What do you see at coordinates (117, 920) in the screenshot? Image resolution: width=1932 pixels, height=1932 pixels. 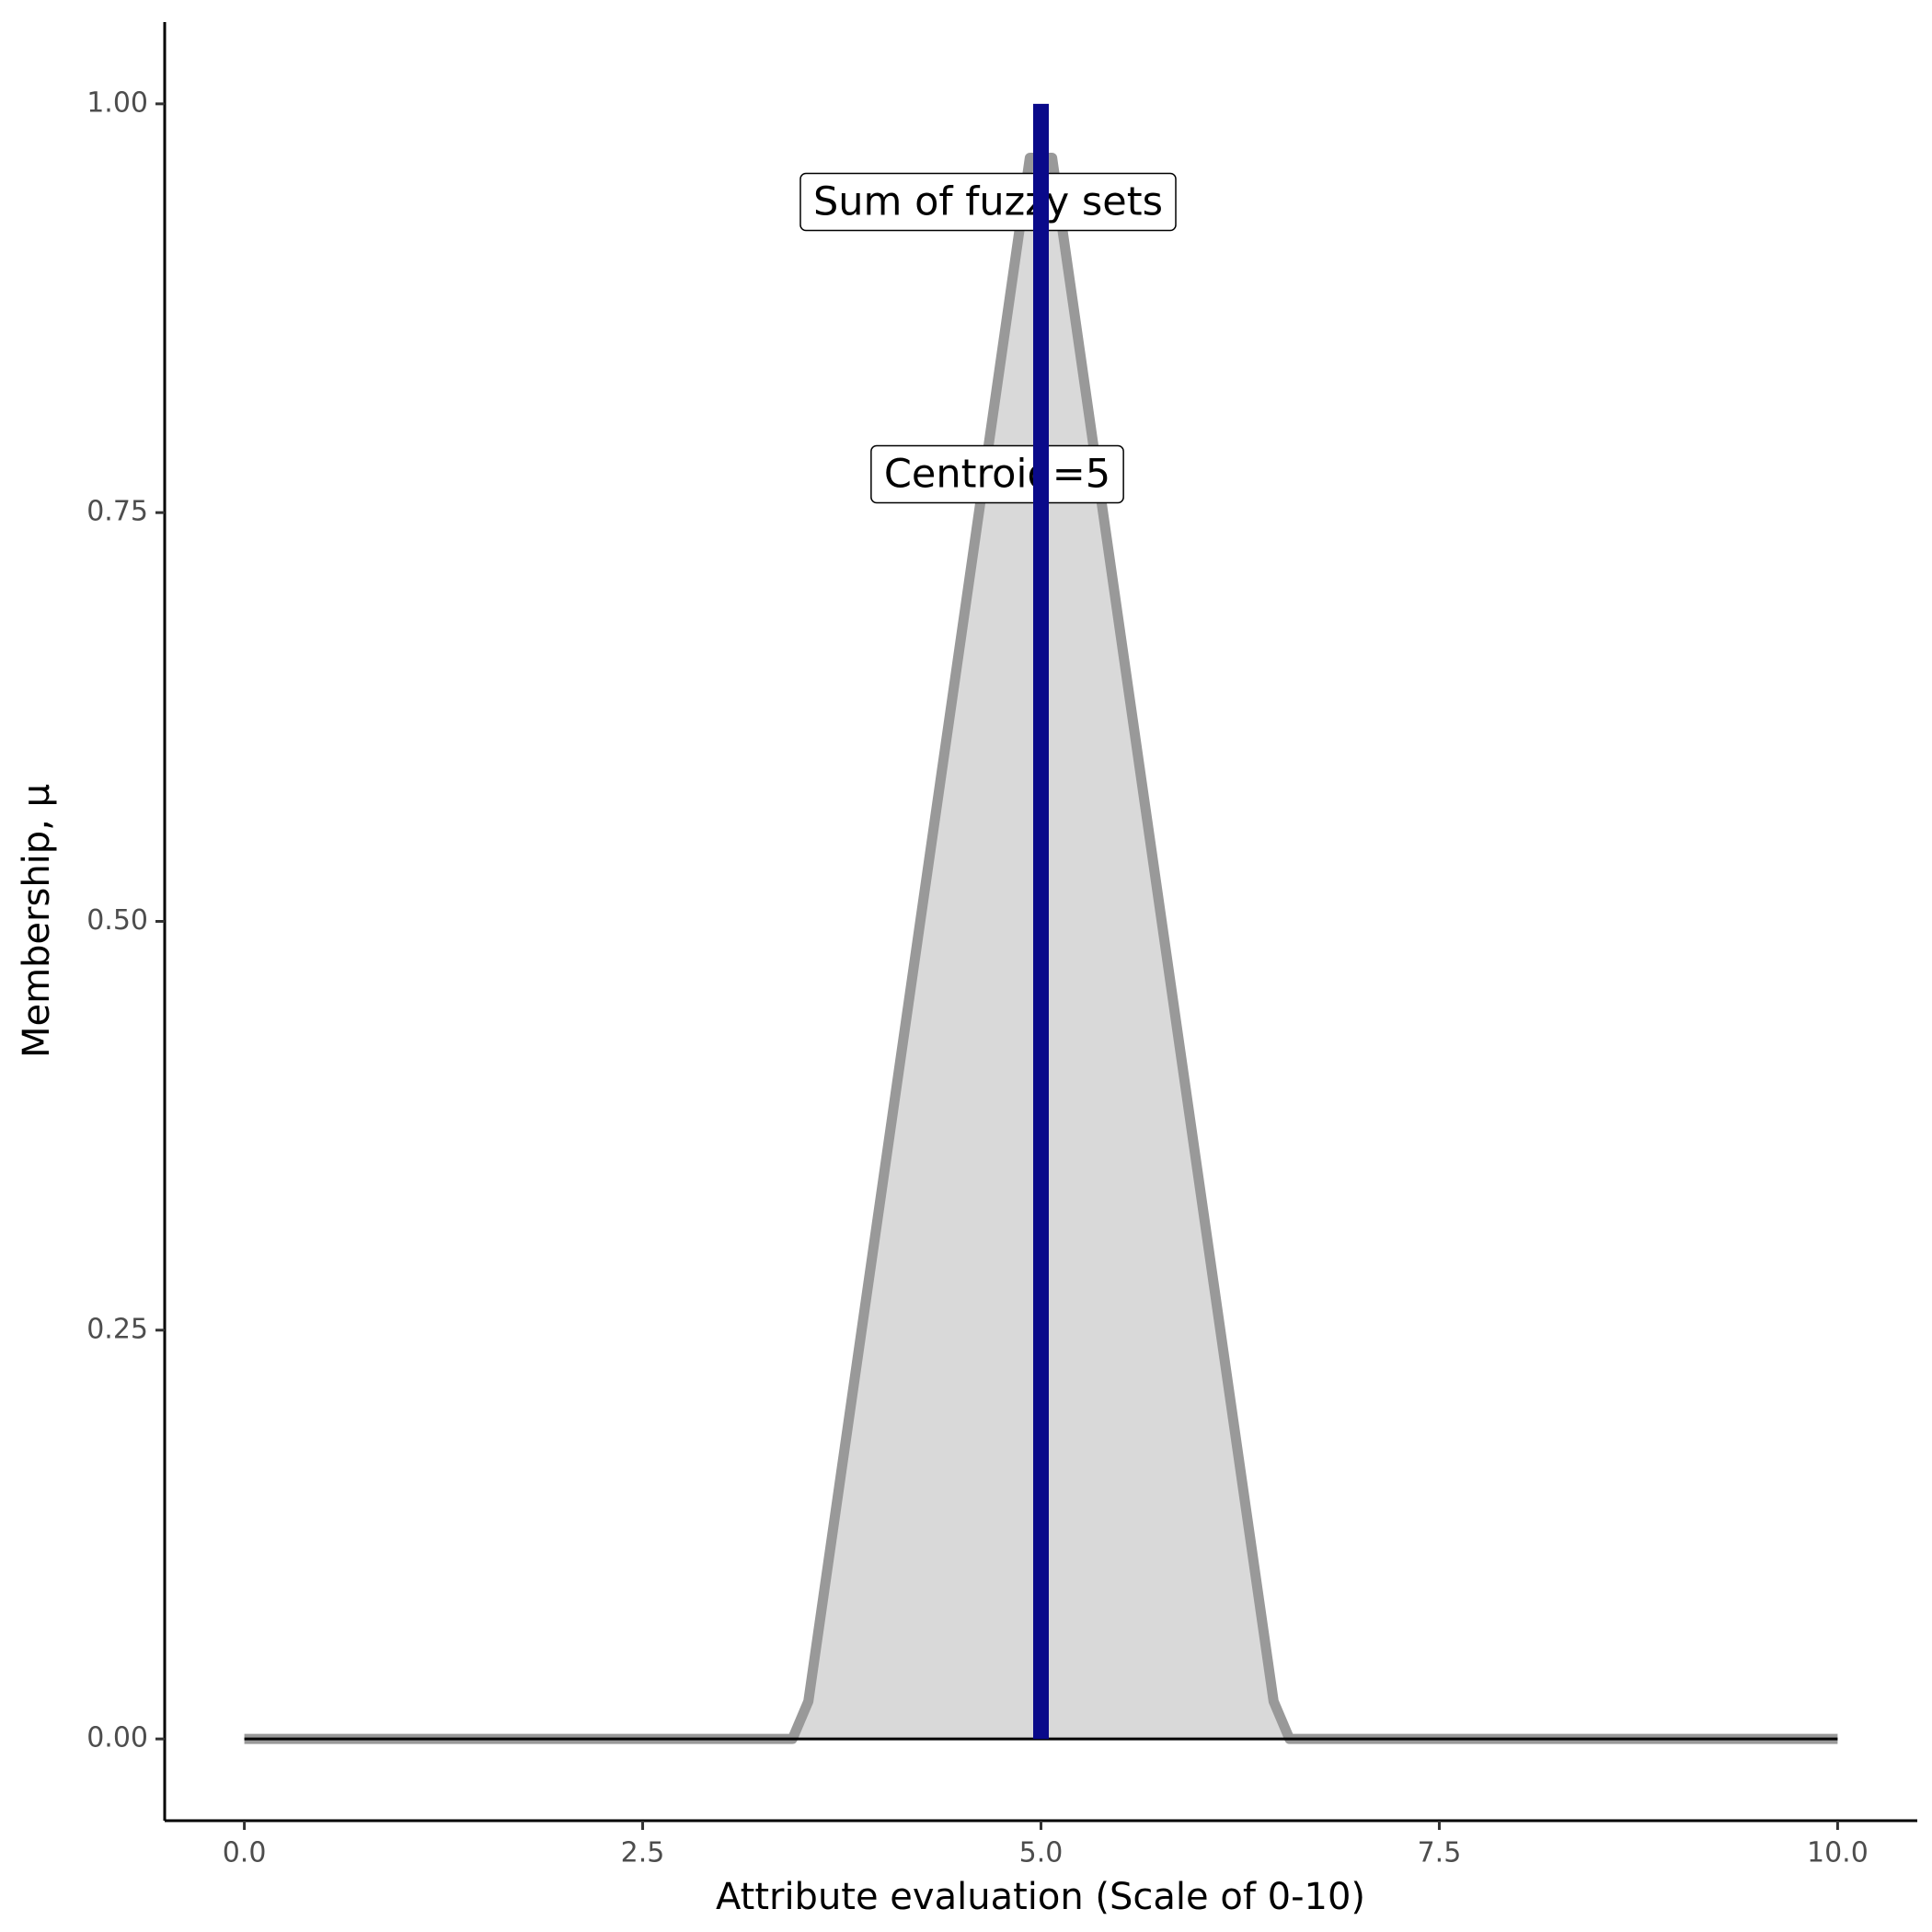 I see `y-tick-label: 0.50` at bounding box center [117, 920].